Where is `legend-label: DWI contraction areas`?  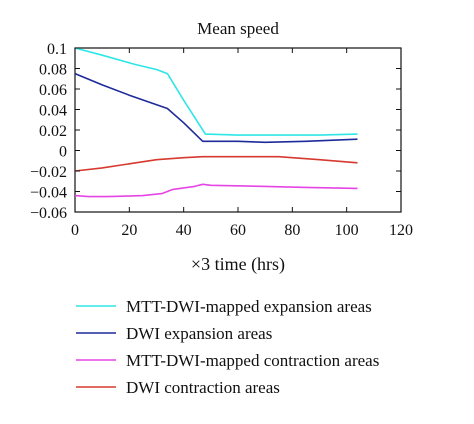
legend-label: DWI contraction areas is located at coordinates (203, 387).